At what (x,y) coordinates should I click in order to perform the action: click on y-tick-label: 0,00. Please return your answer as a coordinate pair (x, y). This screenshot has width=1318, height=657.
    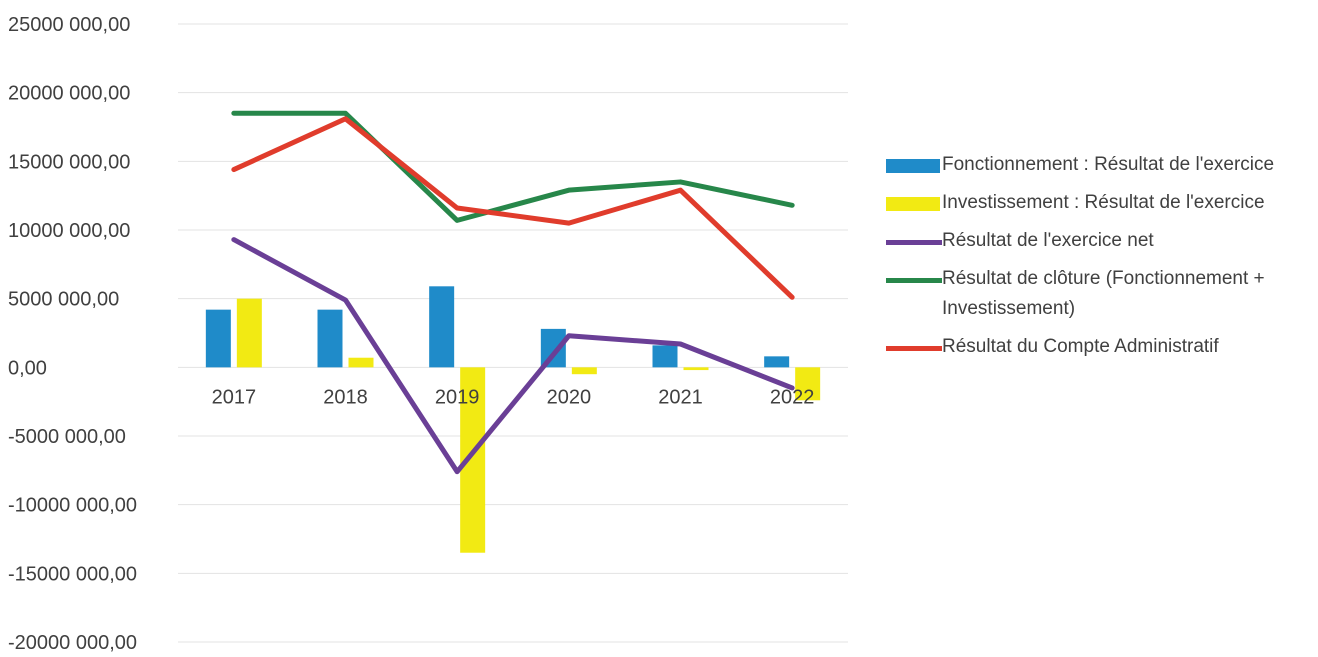
    Looking at the image, I should click on (27, 368).